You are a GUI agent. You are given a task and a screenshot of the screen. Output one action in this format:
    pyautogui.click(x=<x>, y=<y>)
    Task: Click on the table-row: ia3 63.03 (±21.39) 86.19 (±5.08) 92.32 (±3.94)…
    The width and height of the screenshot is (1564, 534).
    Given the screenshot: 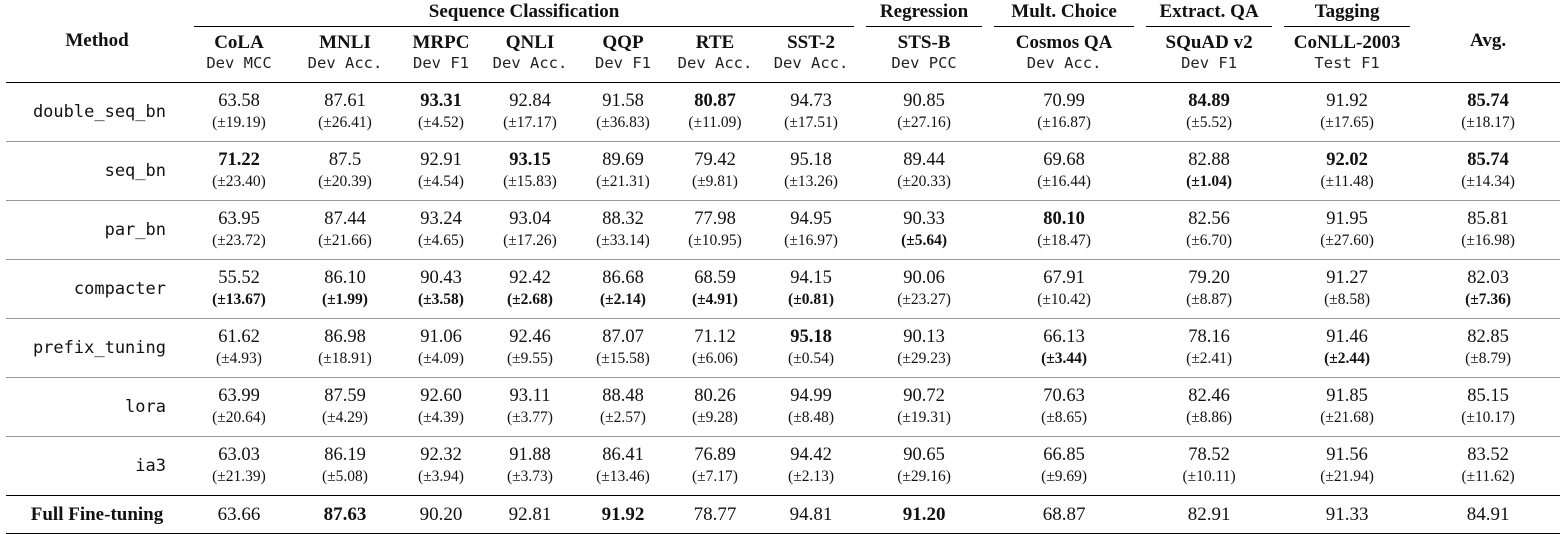 What is the action you would take?
    pyautogui.click(x=783, y=466)
    